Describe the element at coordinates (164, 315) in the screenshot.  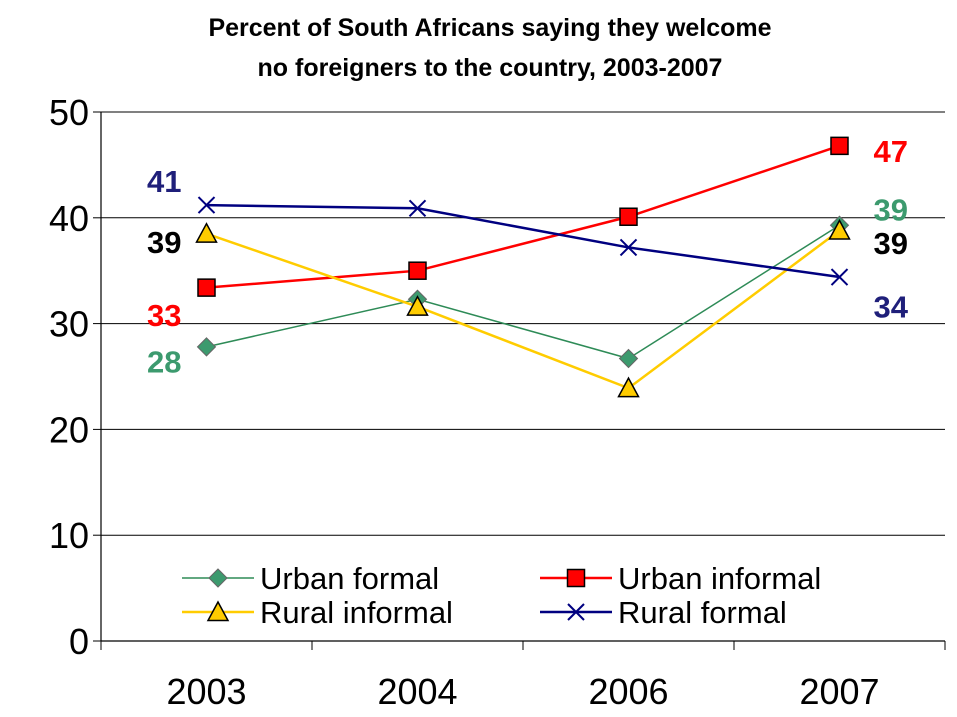
I see `data-label: 33` at that location.